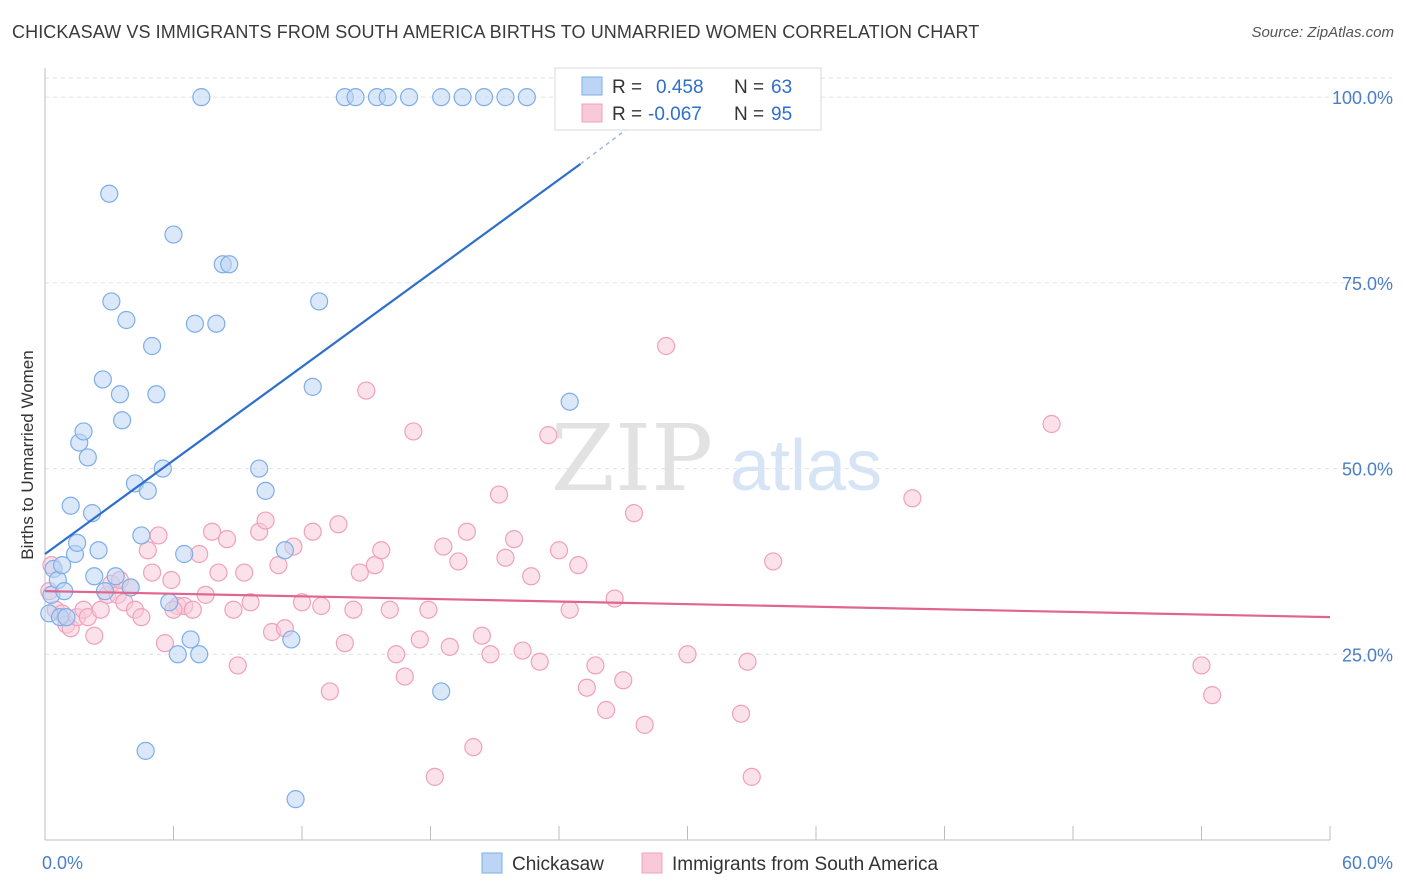  I want to click on legend-label-chickasaw: Chickasaw, so click(558, 864).